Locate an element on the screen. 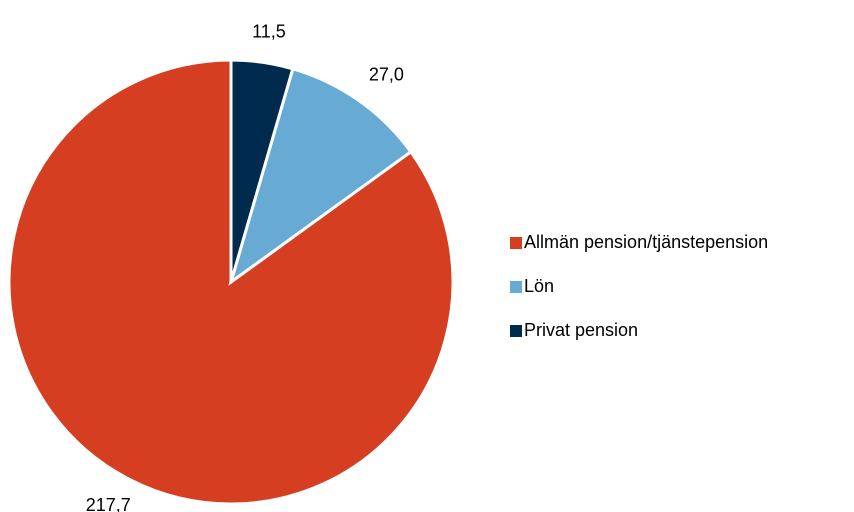  data-label: 11,5 is located at coordinates (269, 31).